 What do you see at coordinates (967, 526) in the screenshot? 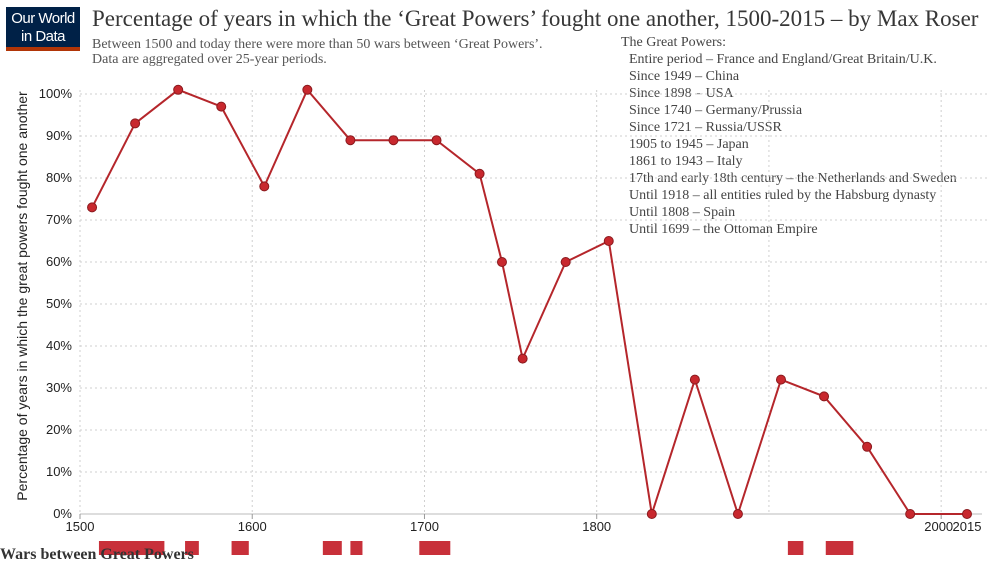
I see `x-tick-label: 2015` at bounding box center [967, 526].